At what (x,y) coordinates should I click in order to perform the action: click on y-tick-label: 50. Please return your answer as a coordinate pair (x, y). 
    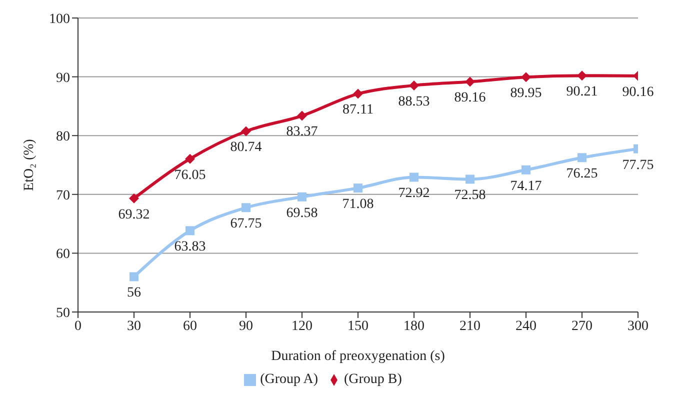
    Looking at the image, I should click on (63, 313).